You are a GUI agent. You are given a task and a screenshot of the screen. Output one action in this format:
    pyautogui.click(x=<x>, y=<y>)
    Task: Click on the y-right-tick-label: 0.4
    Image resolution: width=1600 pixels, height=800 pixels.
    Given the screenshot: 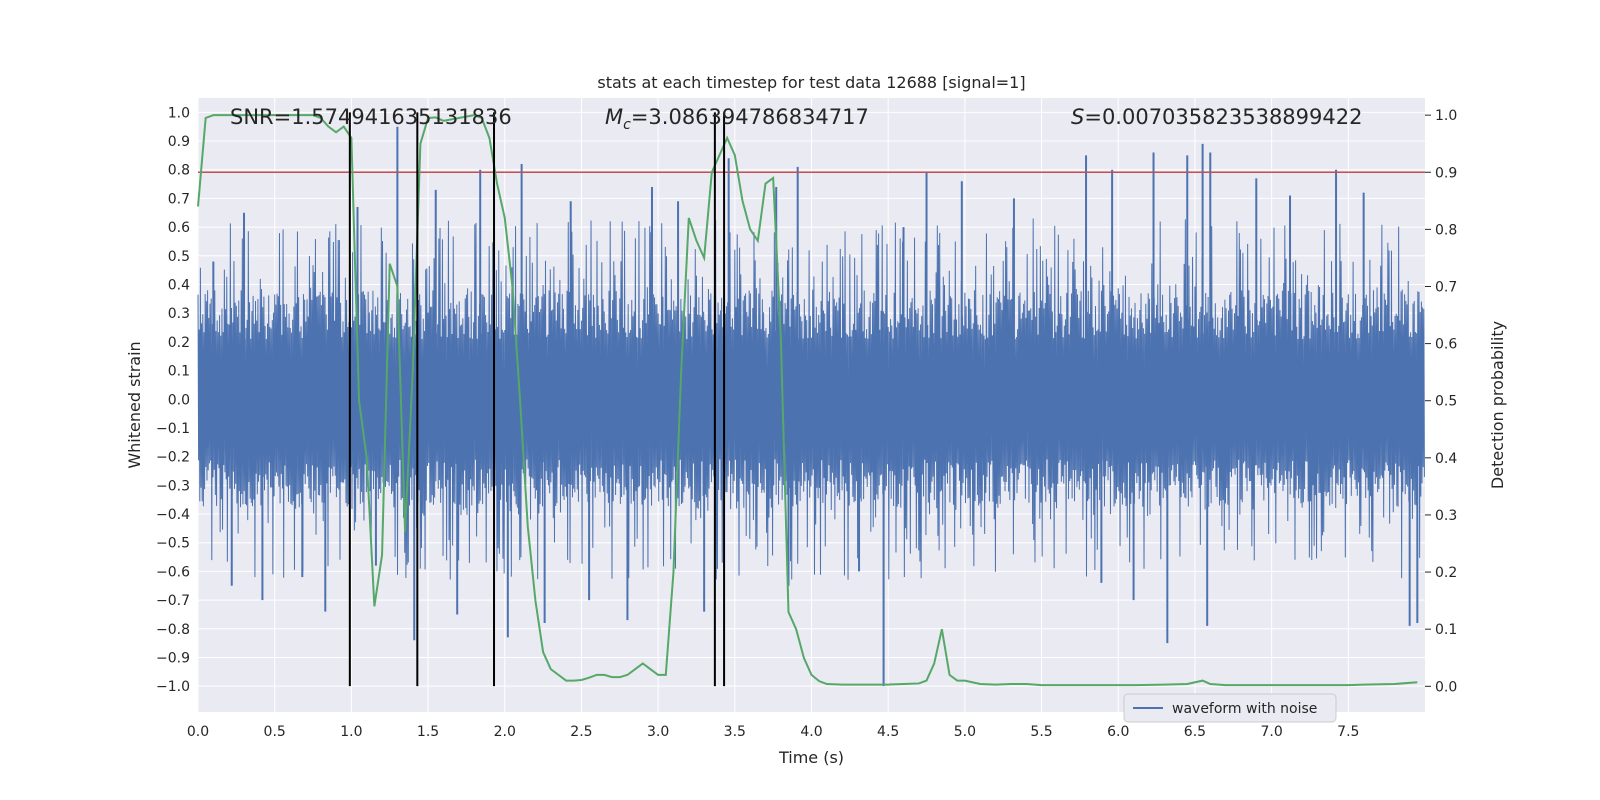 What is the action you would take?
    pyautogui.click(x=1446, y=459)
    